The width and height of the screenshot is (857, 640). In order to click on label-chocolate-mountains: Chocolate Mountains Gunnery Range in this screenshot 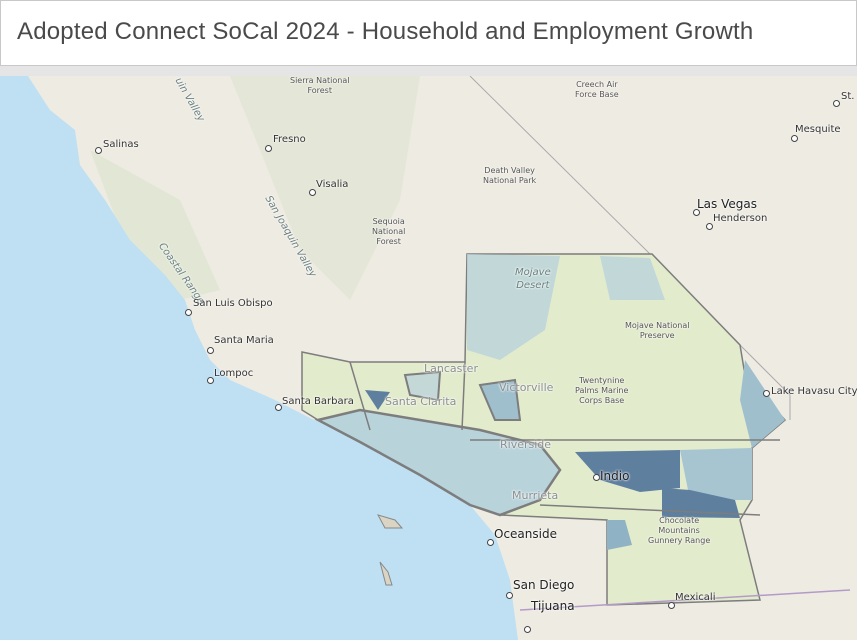, I will do `click(679, 530)`.